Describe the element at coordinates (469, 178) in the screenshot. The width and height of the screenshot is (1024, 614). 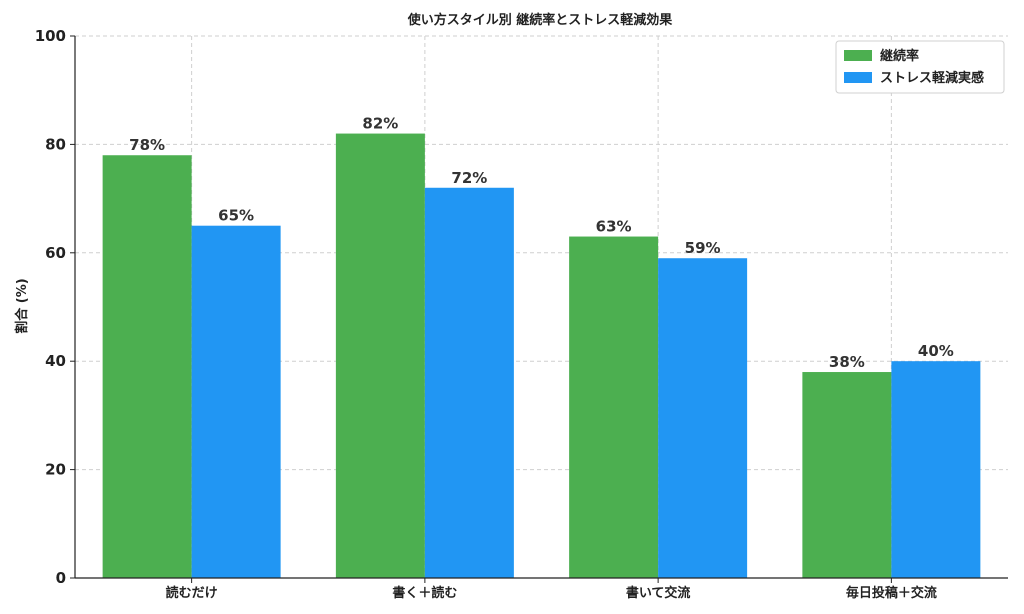
I see `data-label: 72%` at that location.